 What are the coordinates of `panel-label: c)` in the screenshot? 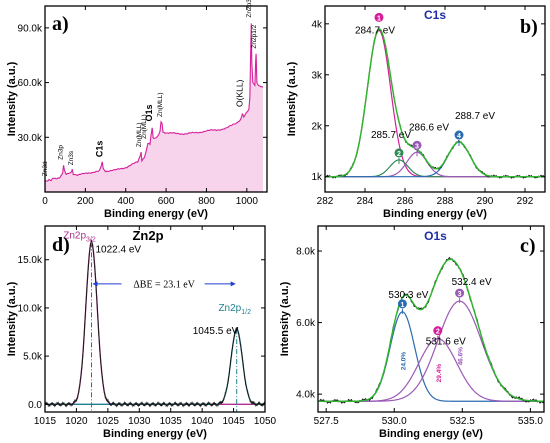 It's located at (528, 246).